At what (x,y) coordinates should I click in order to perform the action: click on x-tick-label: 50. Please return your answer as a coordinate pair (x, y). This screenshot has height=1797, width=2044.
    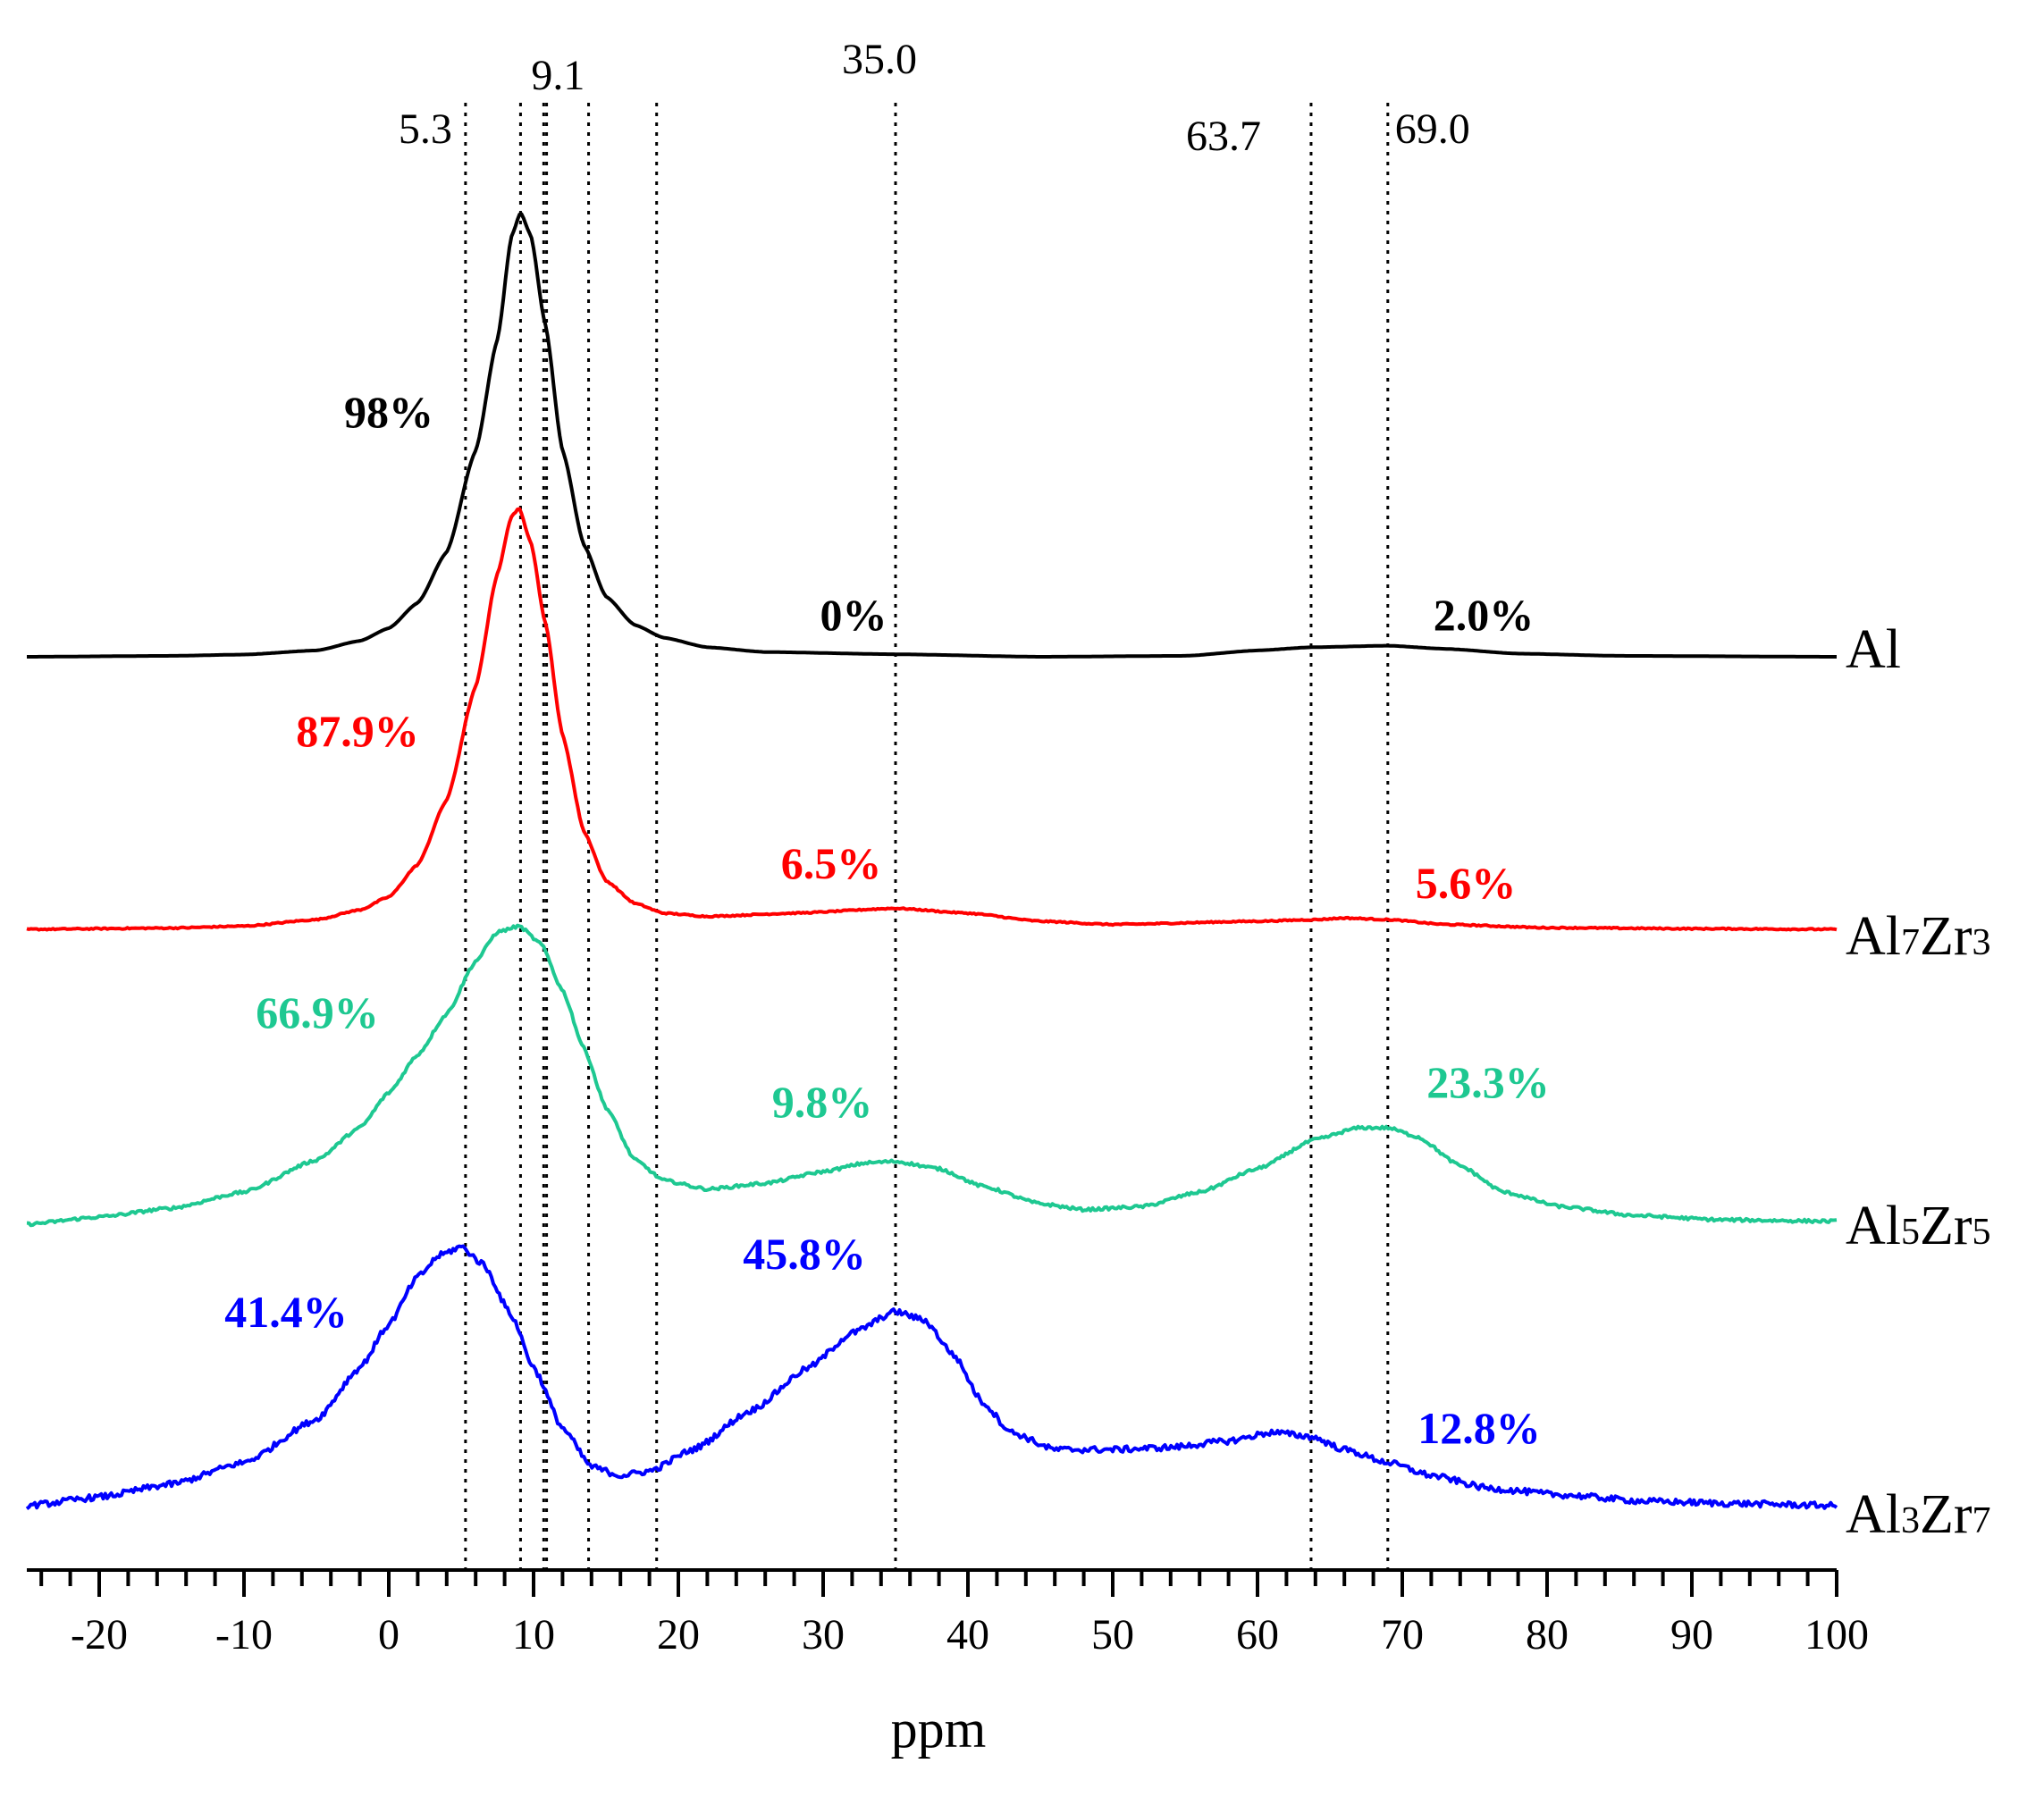
    Looking at the image, I should click on (1112, 1634).